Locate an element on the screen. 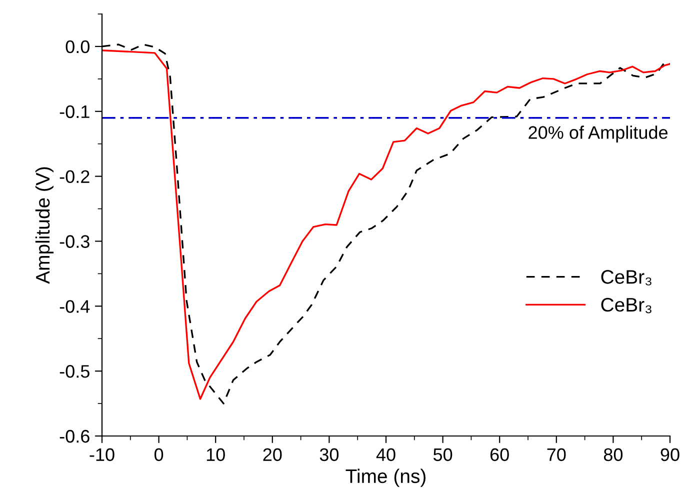 This screenshot has width=683, height=500. y-axis-title: Amplitude (V) is located at coordinates (44, 225).